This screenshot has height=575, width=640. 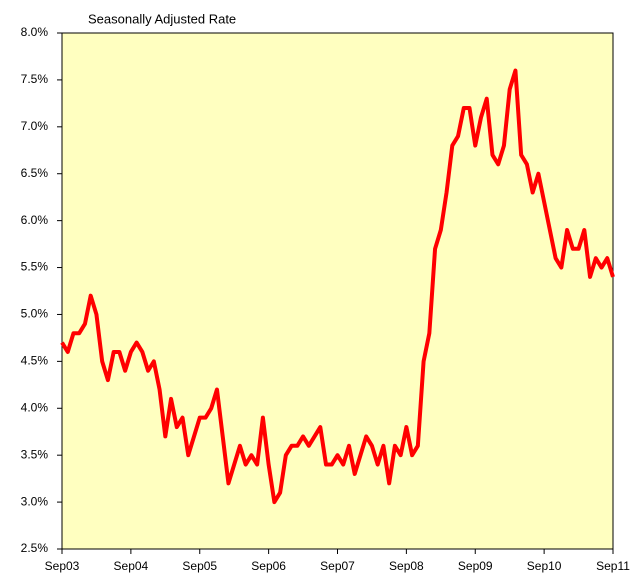 I want to click on x-tick-label: Sep07, so click(x=337, y=566).